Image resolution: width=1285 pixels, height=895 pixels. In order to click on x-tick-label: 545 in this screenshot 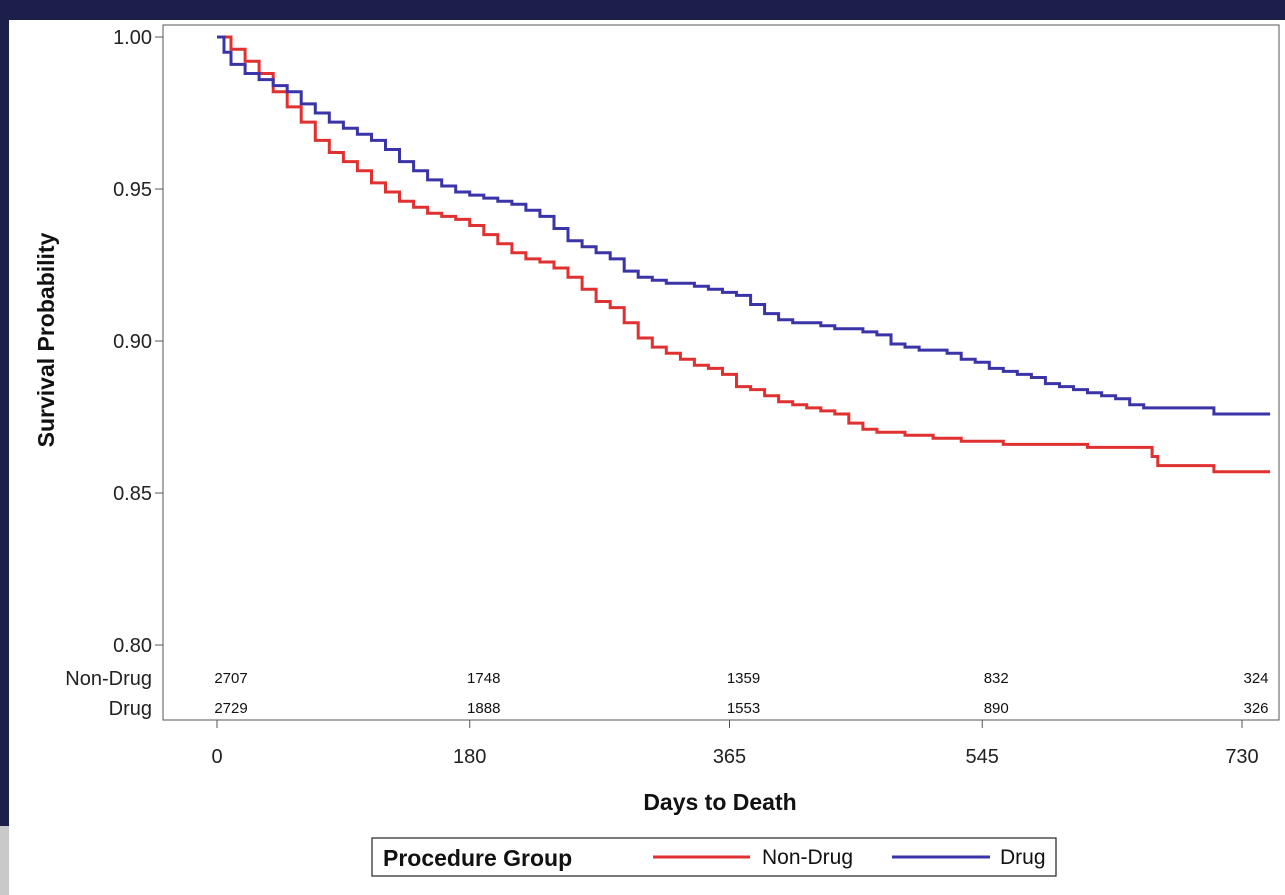, I will do `click(982, 757)`.